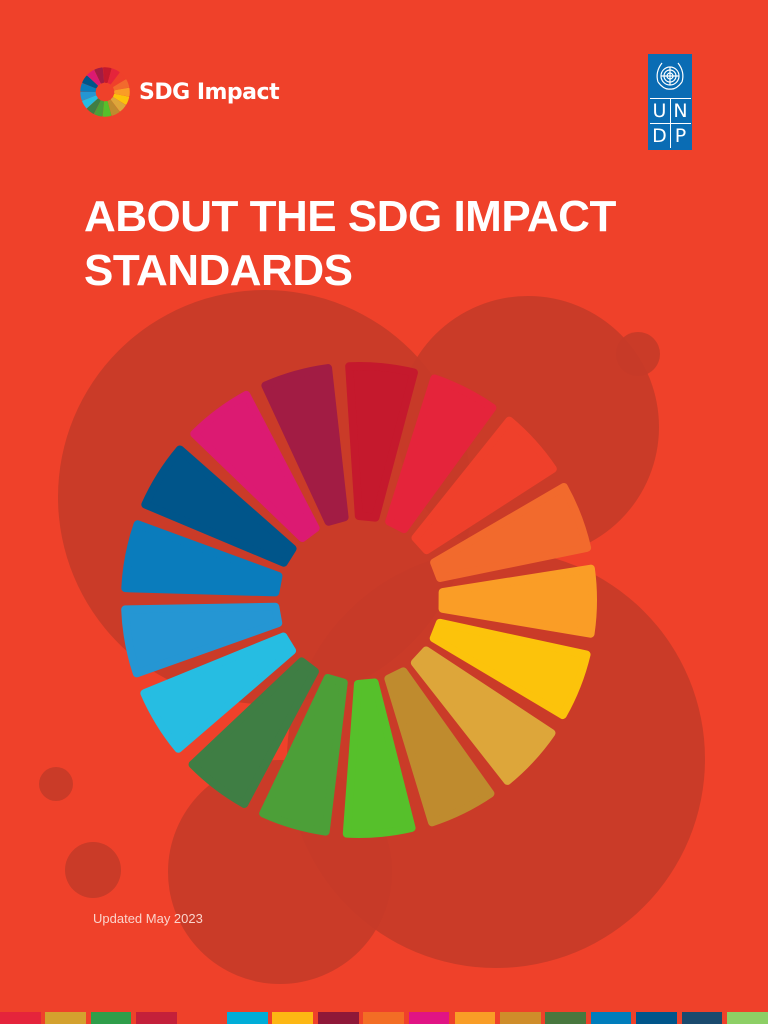 This screenshot has height=1024, width=768. What do you see at coordinates (659, 136) in the screenshot?
I see `undp-letter-d: D` at bounding box center [659, 136].